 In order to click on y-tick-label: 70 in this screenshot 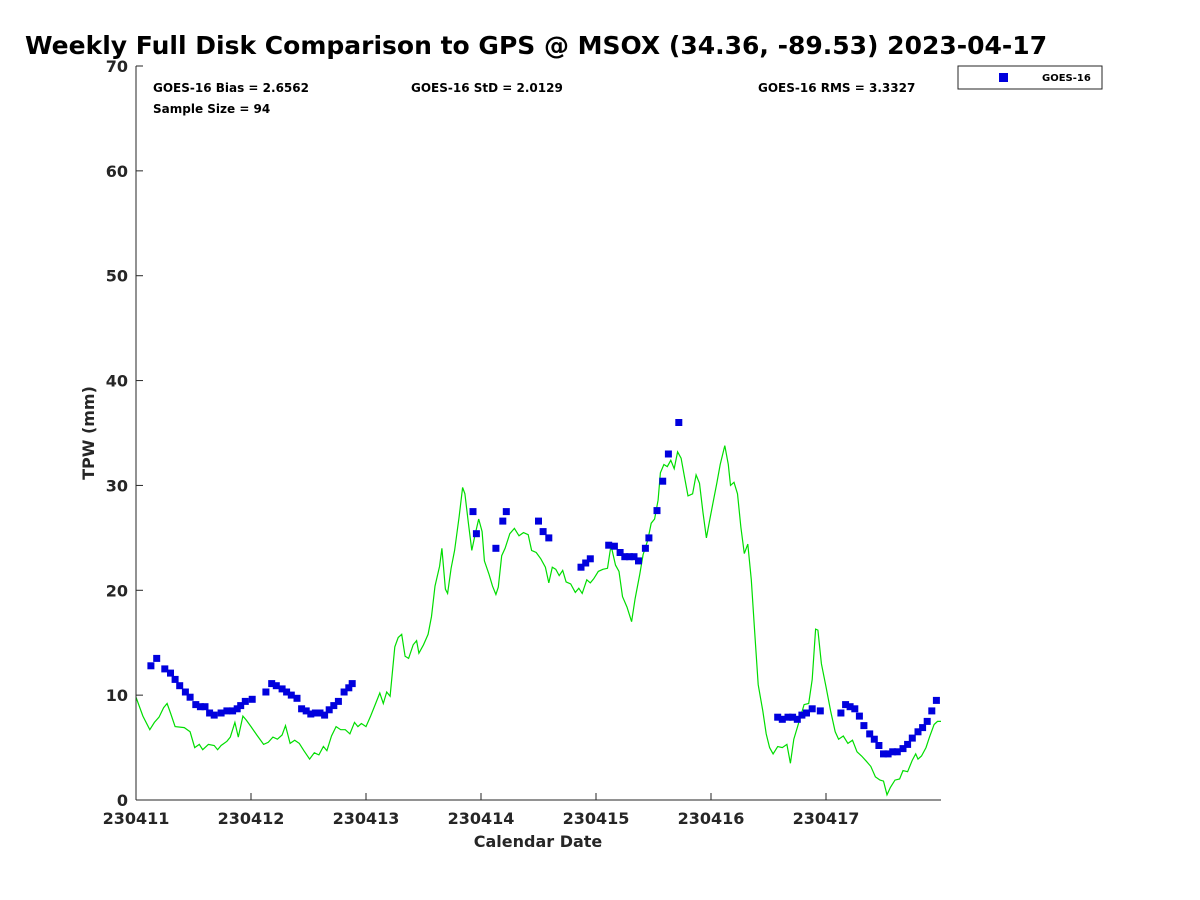, I will do `click(117, 66)`.